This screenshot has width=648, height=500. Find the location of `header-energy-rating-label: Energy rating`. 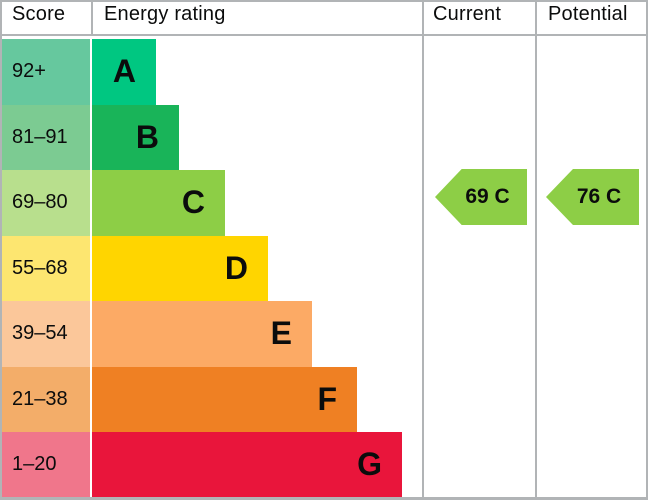

header-energy-rating-label: Energy rating is located at coordinates (165, 13).